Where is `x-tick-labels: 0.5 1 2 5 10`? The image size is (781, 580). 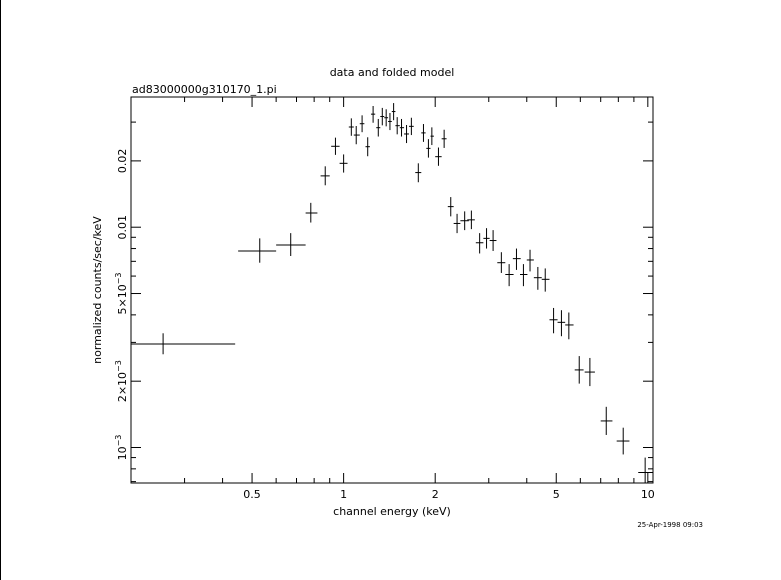 x-tick-labels: 0.5 1 2 5 10 is located at coordinates (449, 494).